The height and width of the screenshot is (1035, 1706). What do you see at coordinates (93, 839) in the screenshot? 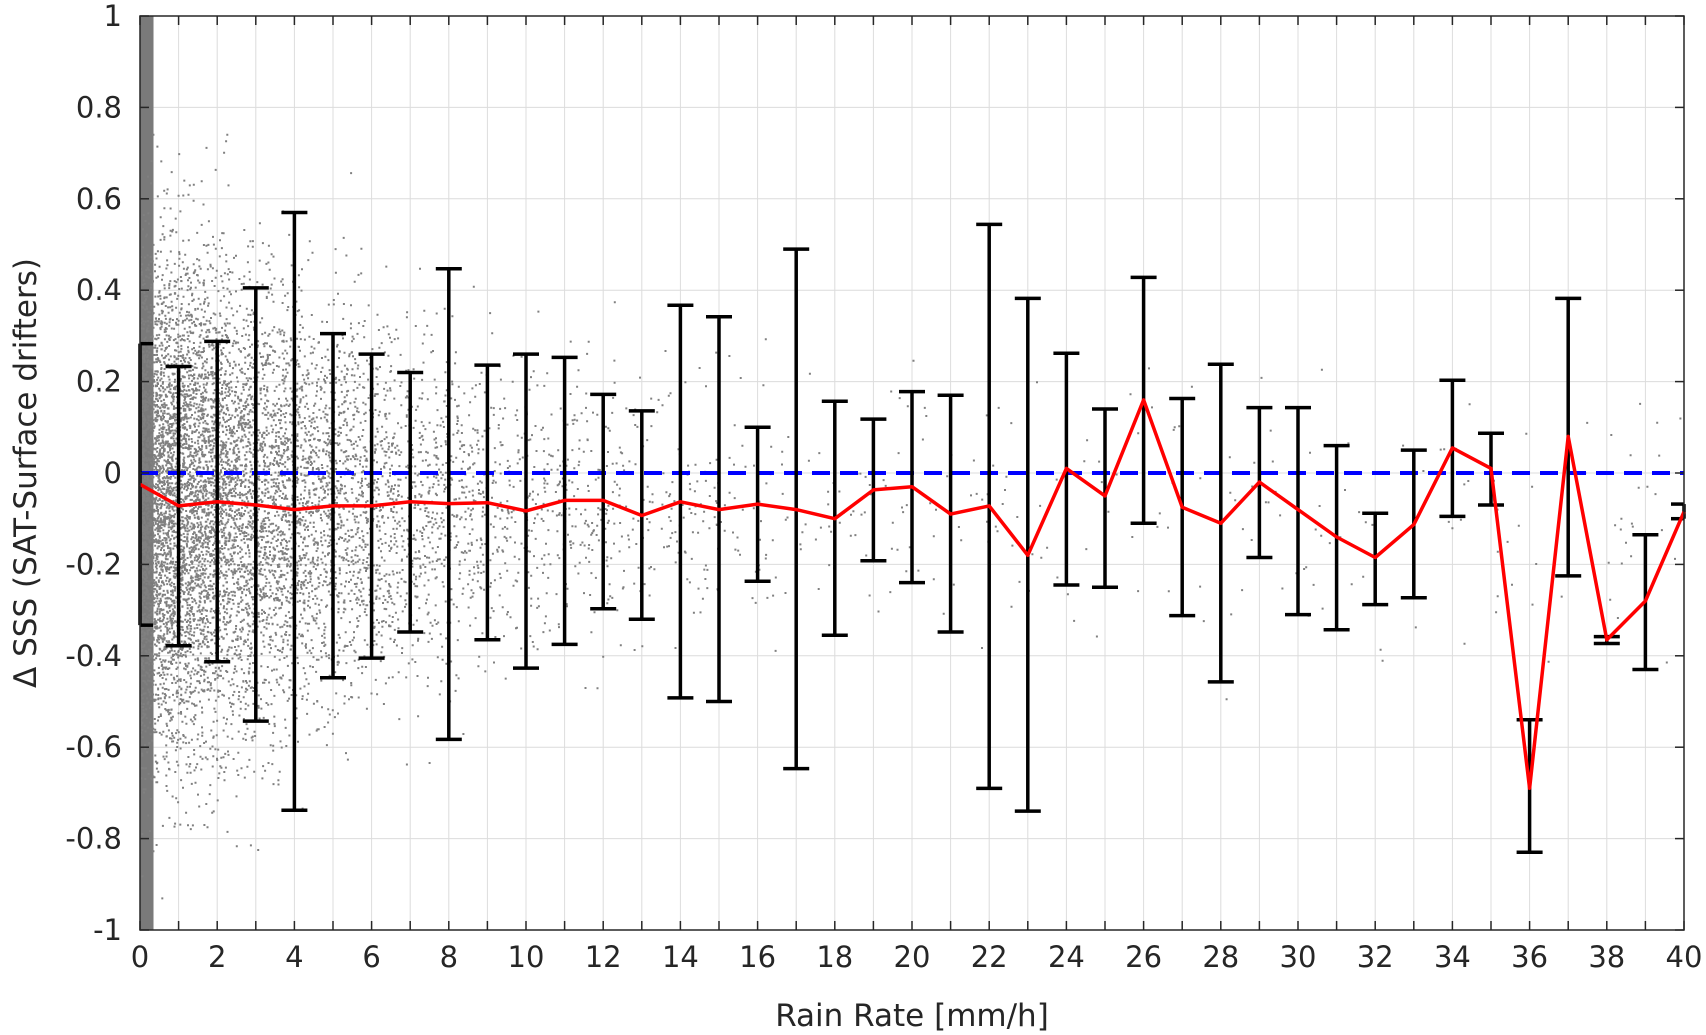
I see `y-tick-label: -0.8` at bounding box center [93, 839].